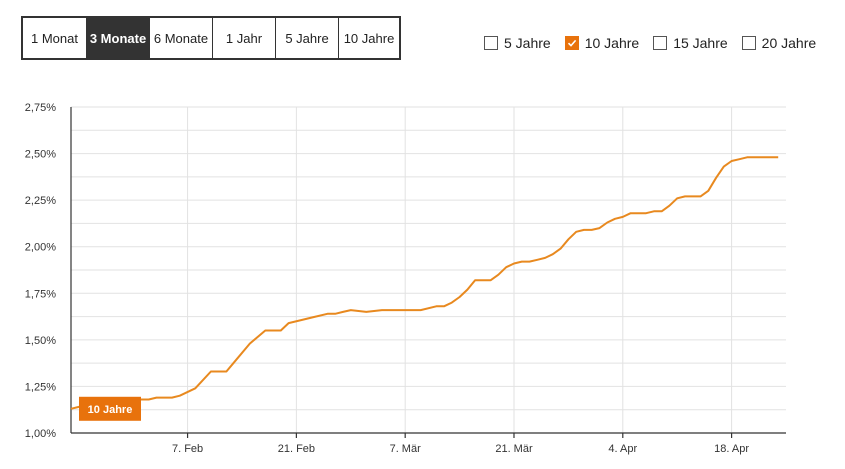 The width and height of the screenshot is (845, 469). I want to click on y-tick-label: 2,25%, so click(40, 201).